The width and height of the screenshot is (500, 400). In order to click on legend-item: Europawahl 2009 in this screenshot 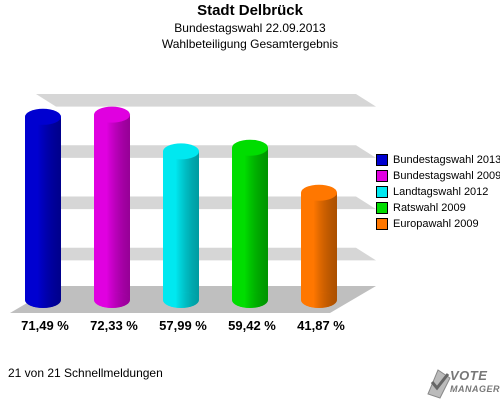, I will do `click(438, 224)`.